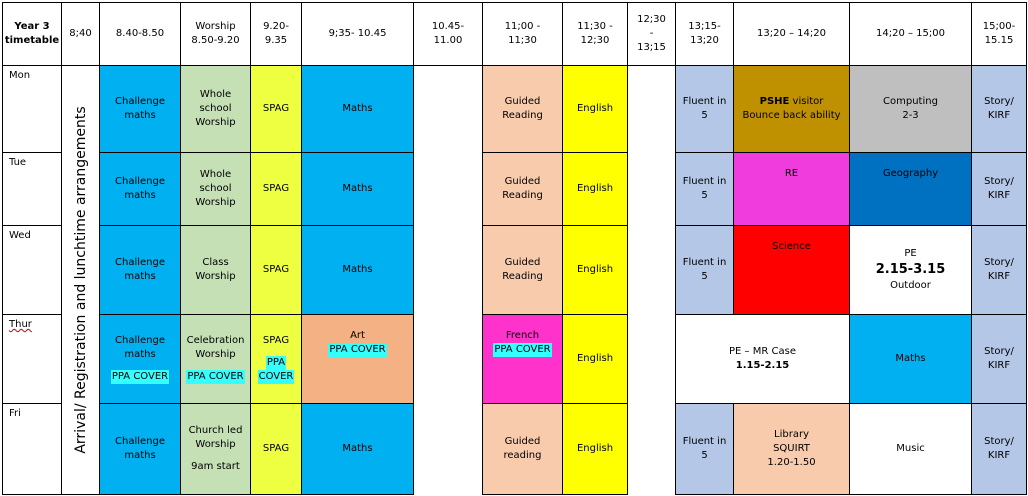 This screenshot has width=1028, height=496. I want to click on wed-c11-cell: PE 2.15-3.15 Outdoor, so click(910, 270).